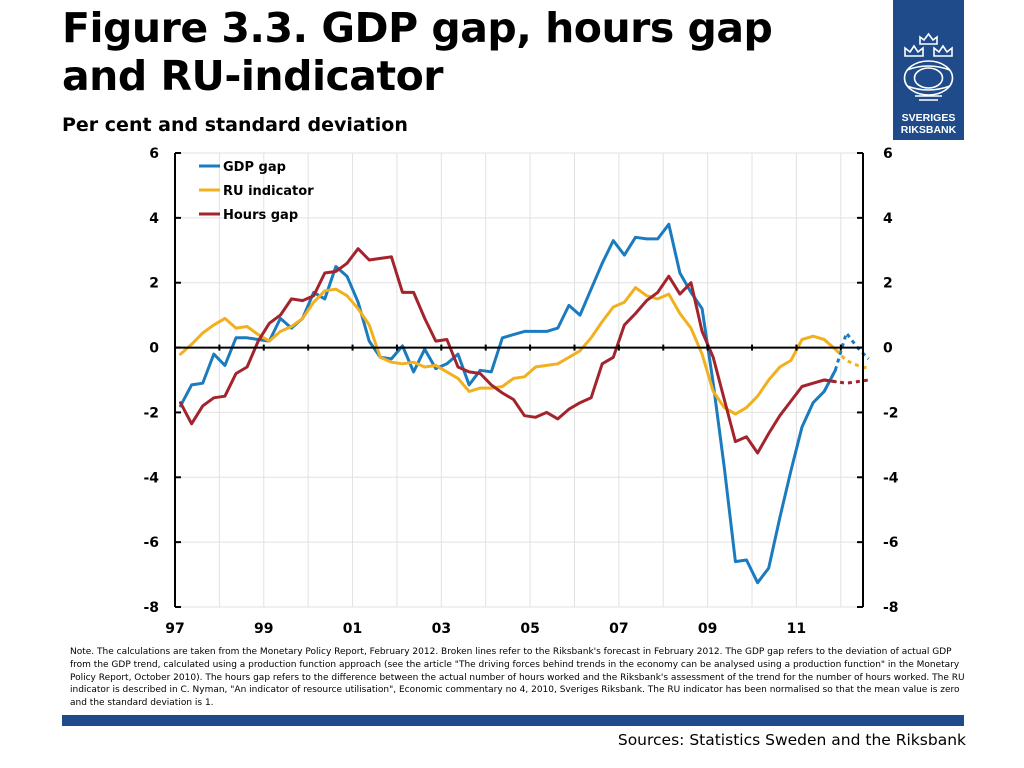 This screenshot has height=768, width=1024. What do you see at coordinates (154, 219) in the screenshot?
I see `y-tick-label-left: 4` at bounding box center [154, 219].